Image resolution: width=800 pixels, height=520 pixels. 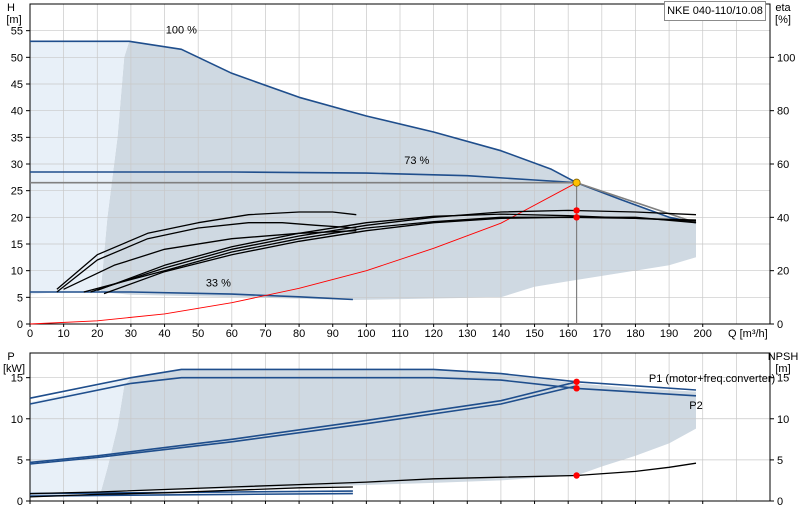 I want to click on power-series-label: P1 (motor+freq.converter), so click(x=712, y=379).